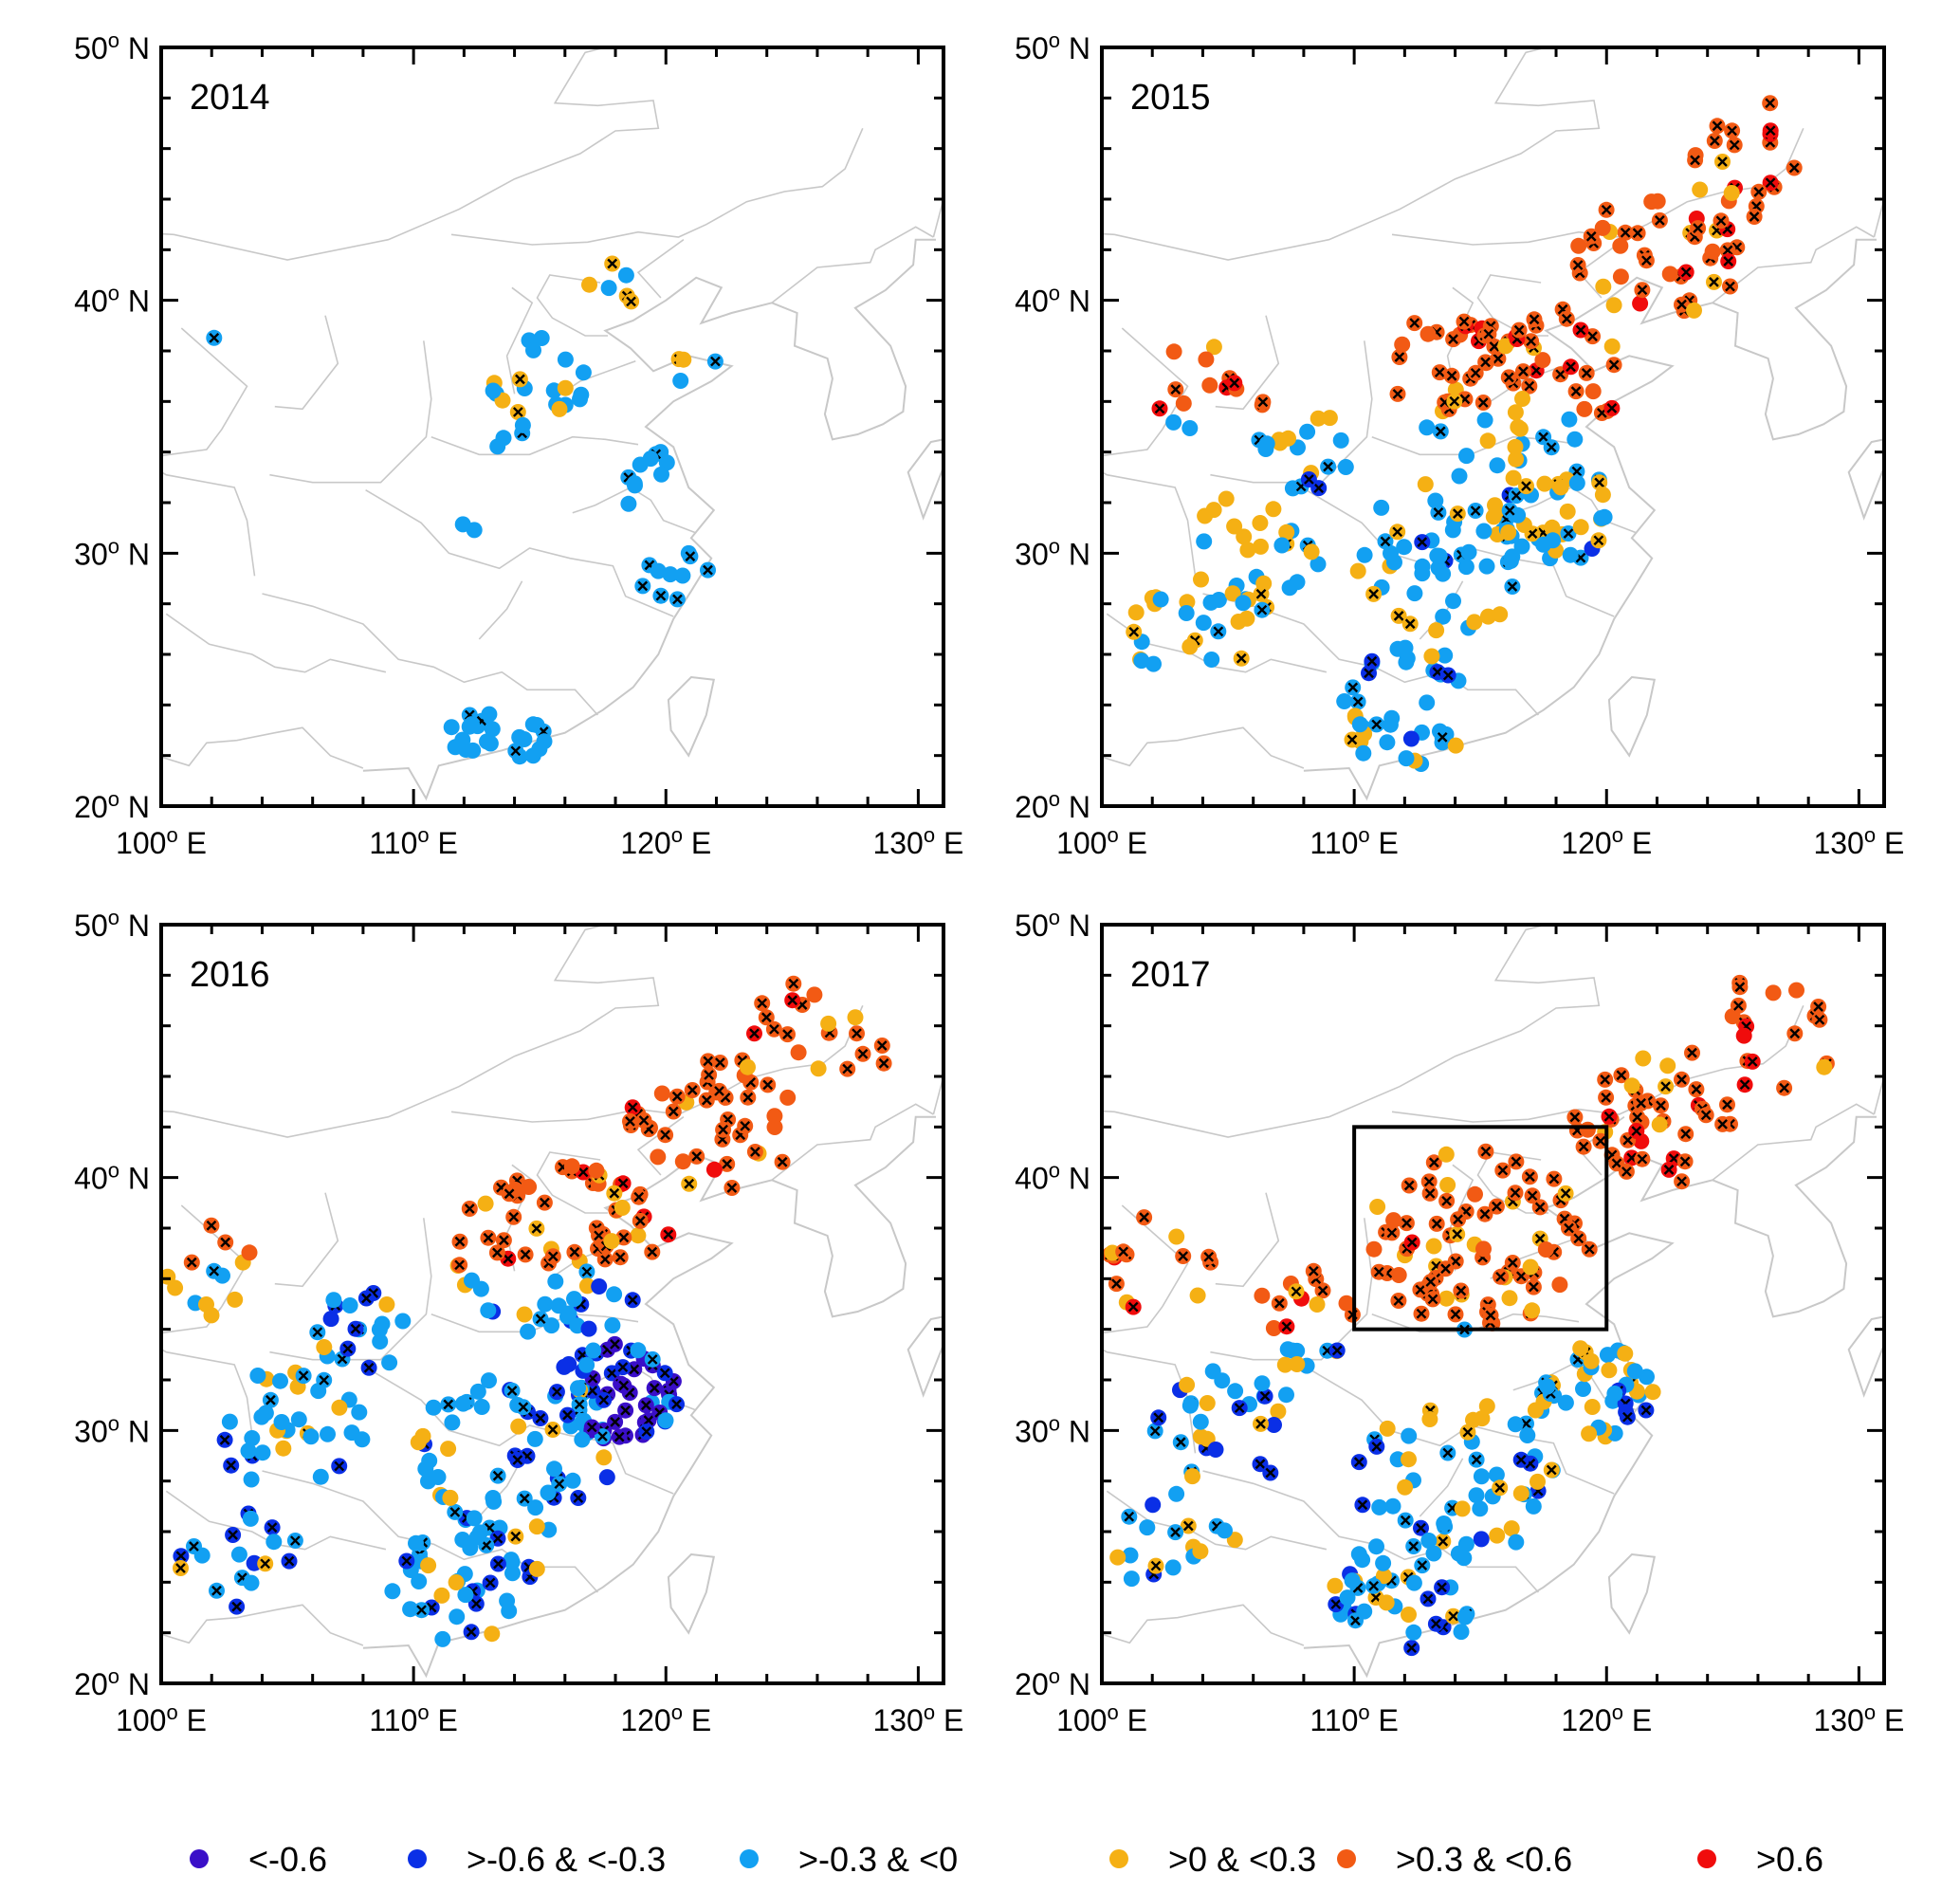 The width and height of the screenshot is (1960, 1892). I want to click on japan-outline, so click(1865, 479).